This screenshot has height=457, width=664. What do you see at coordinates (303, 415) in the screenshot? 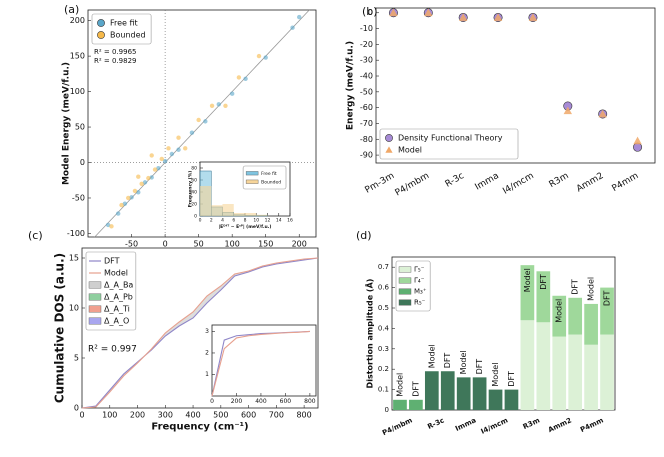
I see `x-tick-label: 800` at bounding box center [303, 415].